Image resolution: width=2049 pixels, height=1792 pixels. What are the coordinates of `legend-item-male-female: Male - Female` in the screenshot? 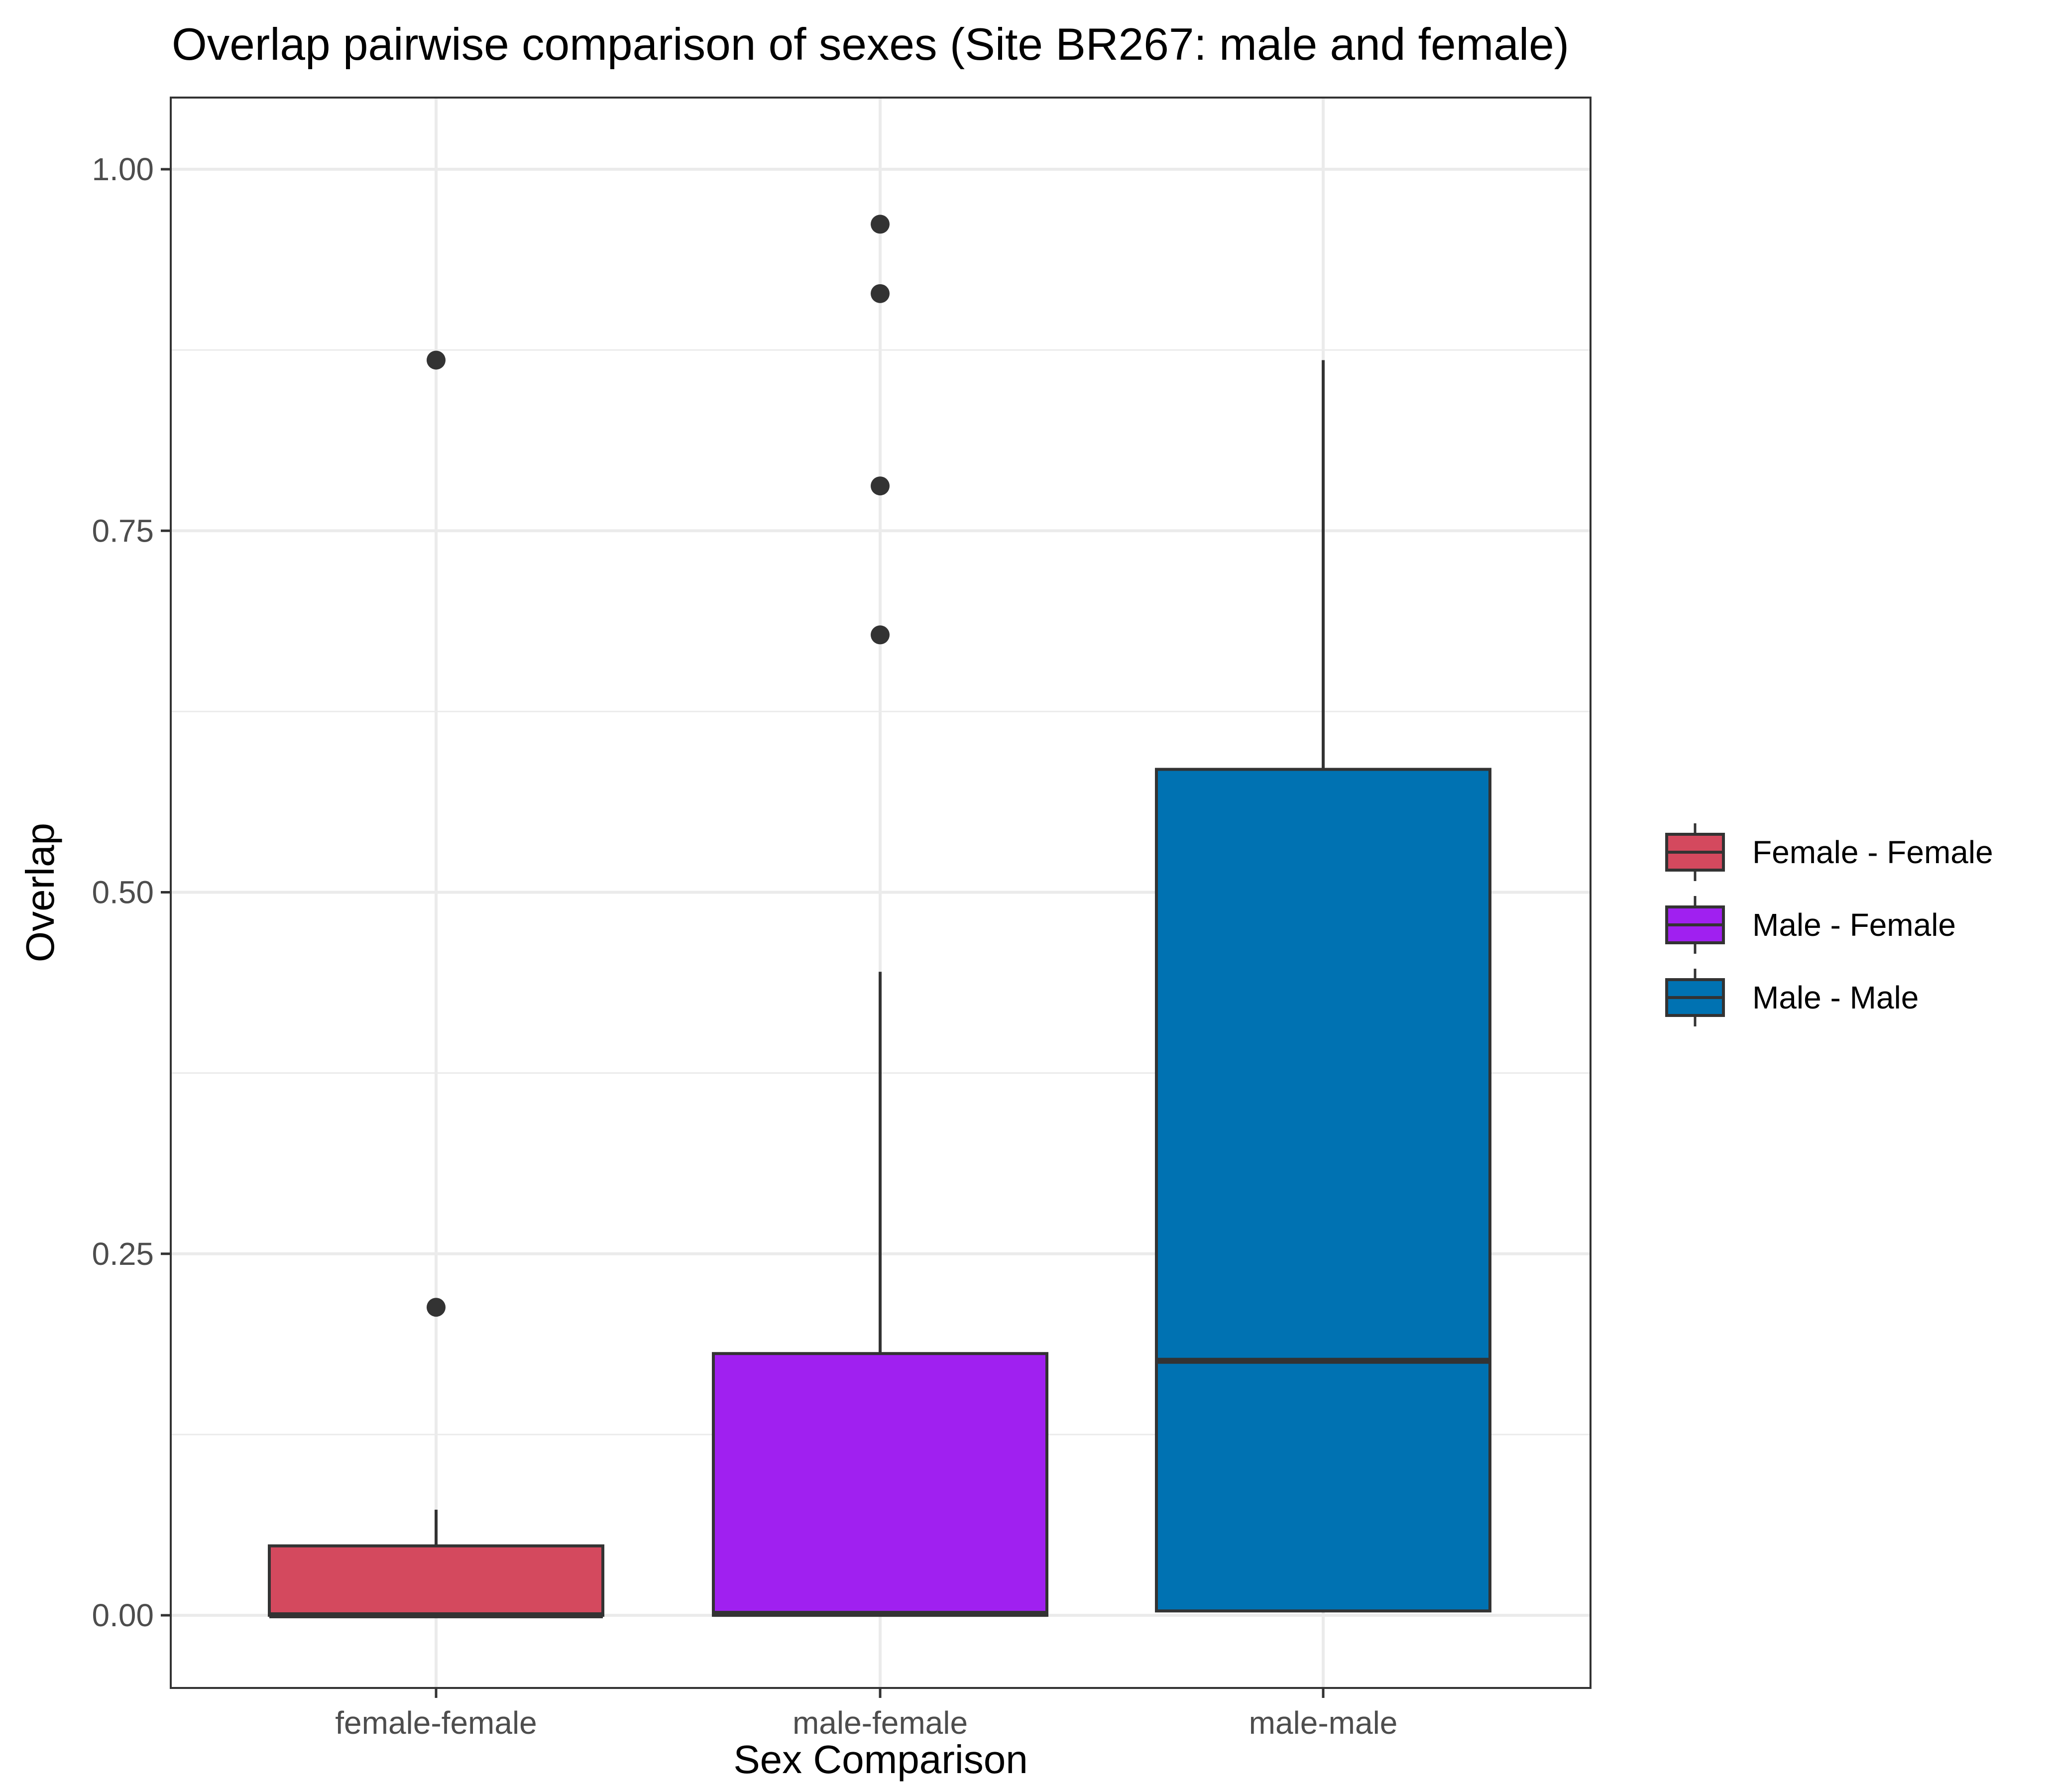 It's located at (1810, 925).